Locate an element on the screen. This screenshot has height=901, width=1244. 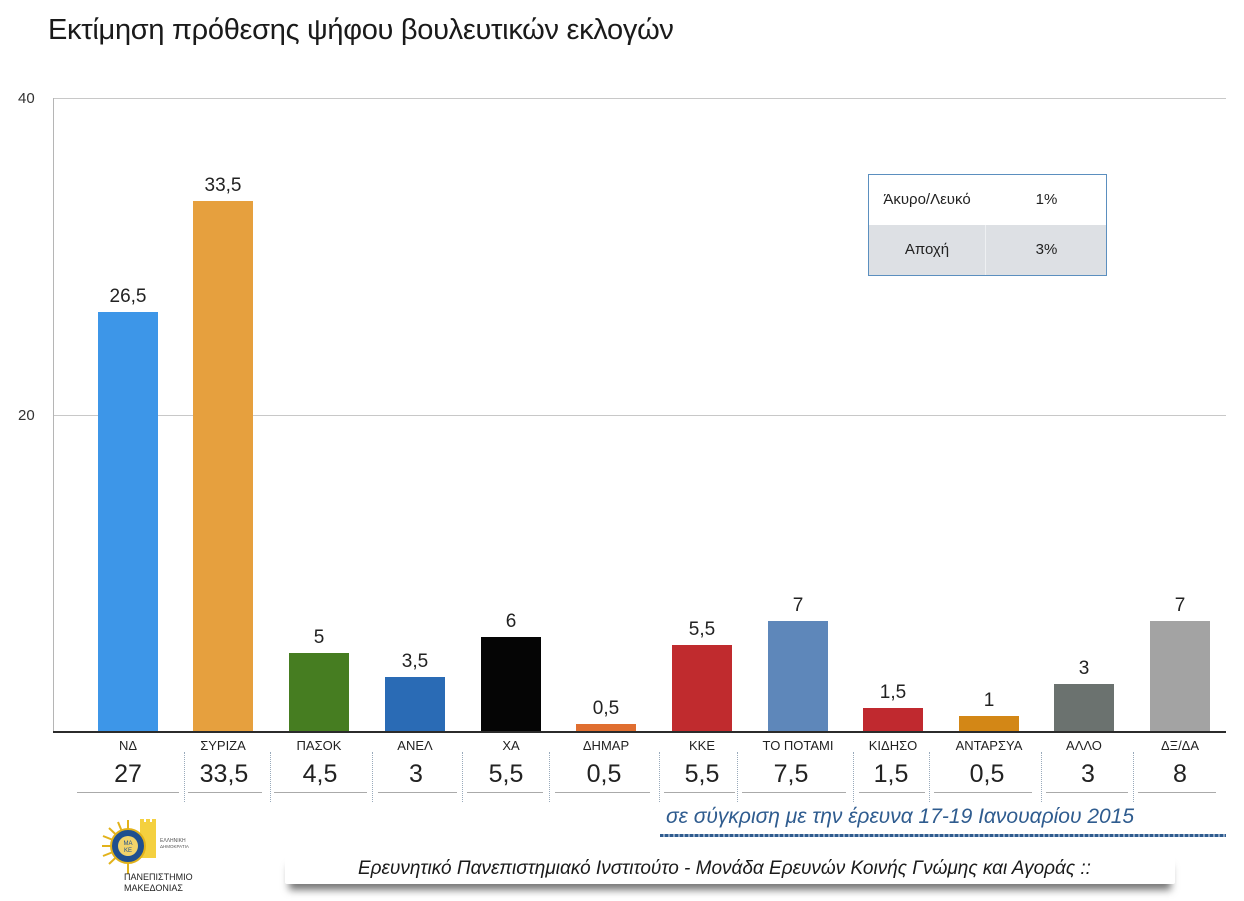
abstention-table: Άκυρο/Λευκό 1% Αποχή 3% is located at coordinates (987, 225).